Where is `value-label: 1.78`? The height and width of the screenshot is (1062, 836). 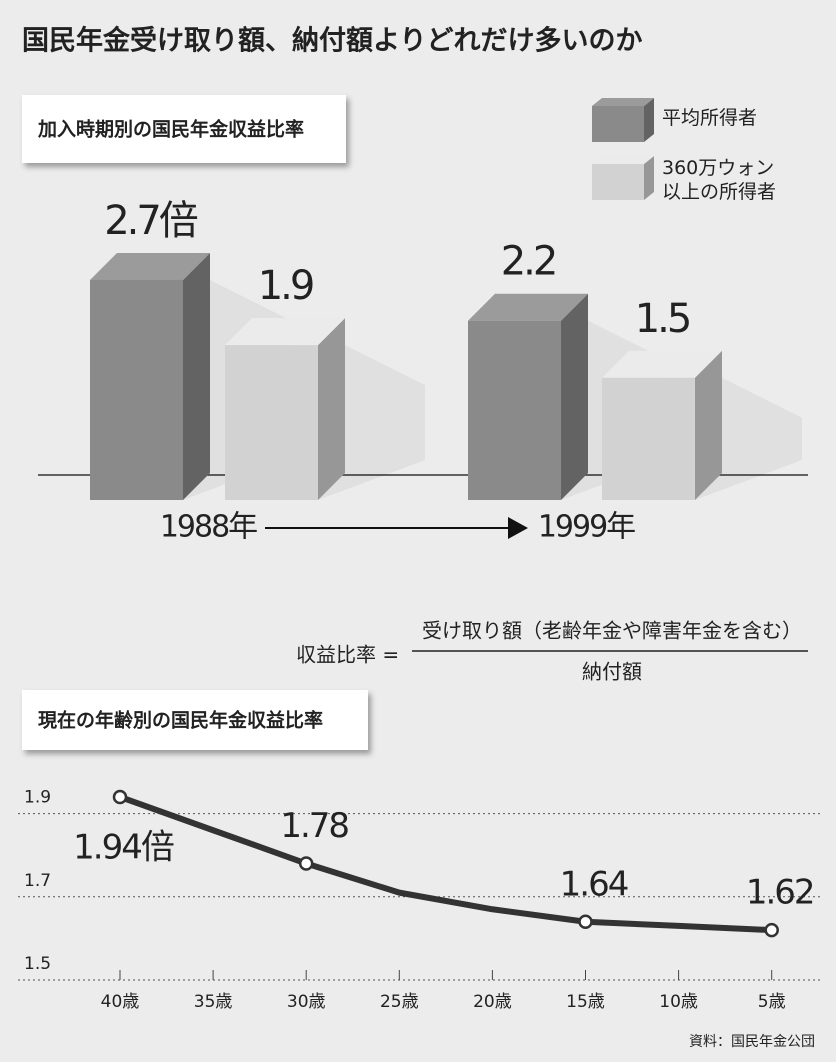 value-label: 1.78 is located at coordinates (314, 826).